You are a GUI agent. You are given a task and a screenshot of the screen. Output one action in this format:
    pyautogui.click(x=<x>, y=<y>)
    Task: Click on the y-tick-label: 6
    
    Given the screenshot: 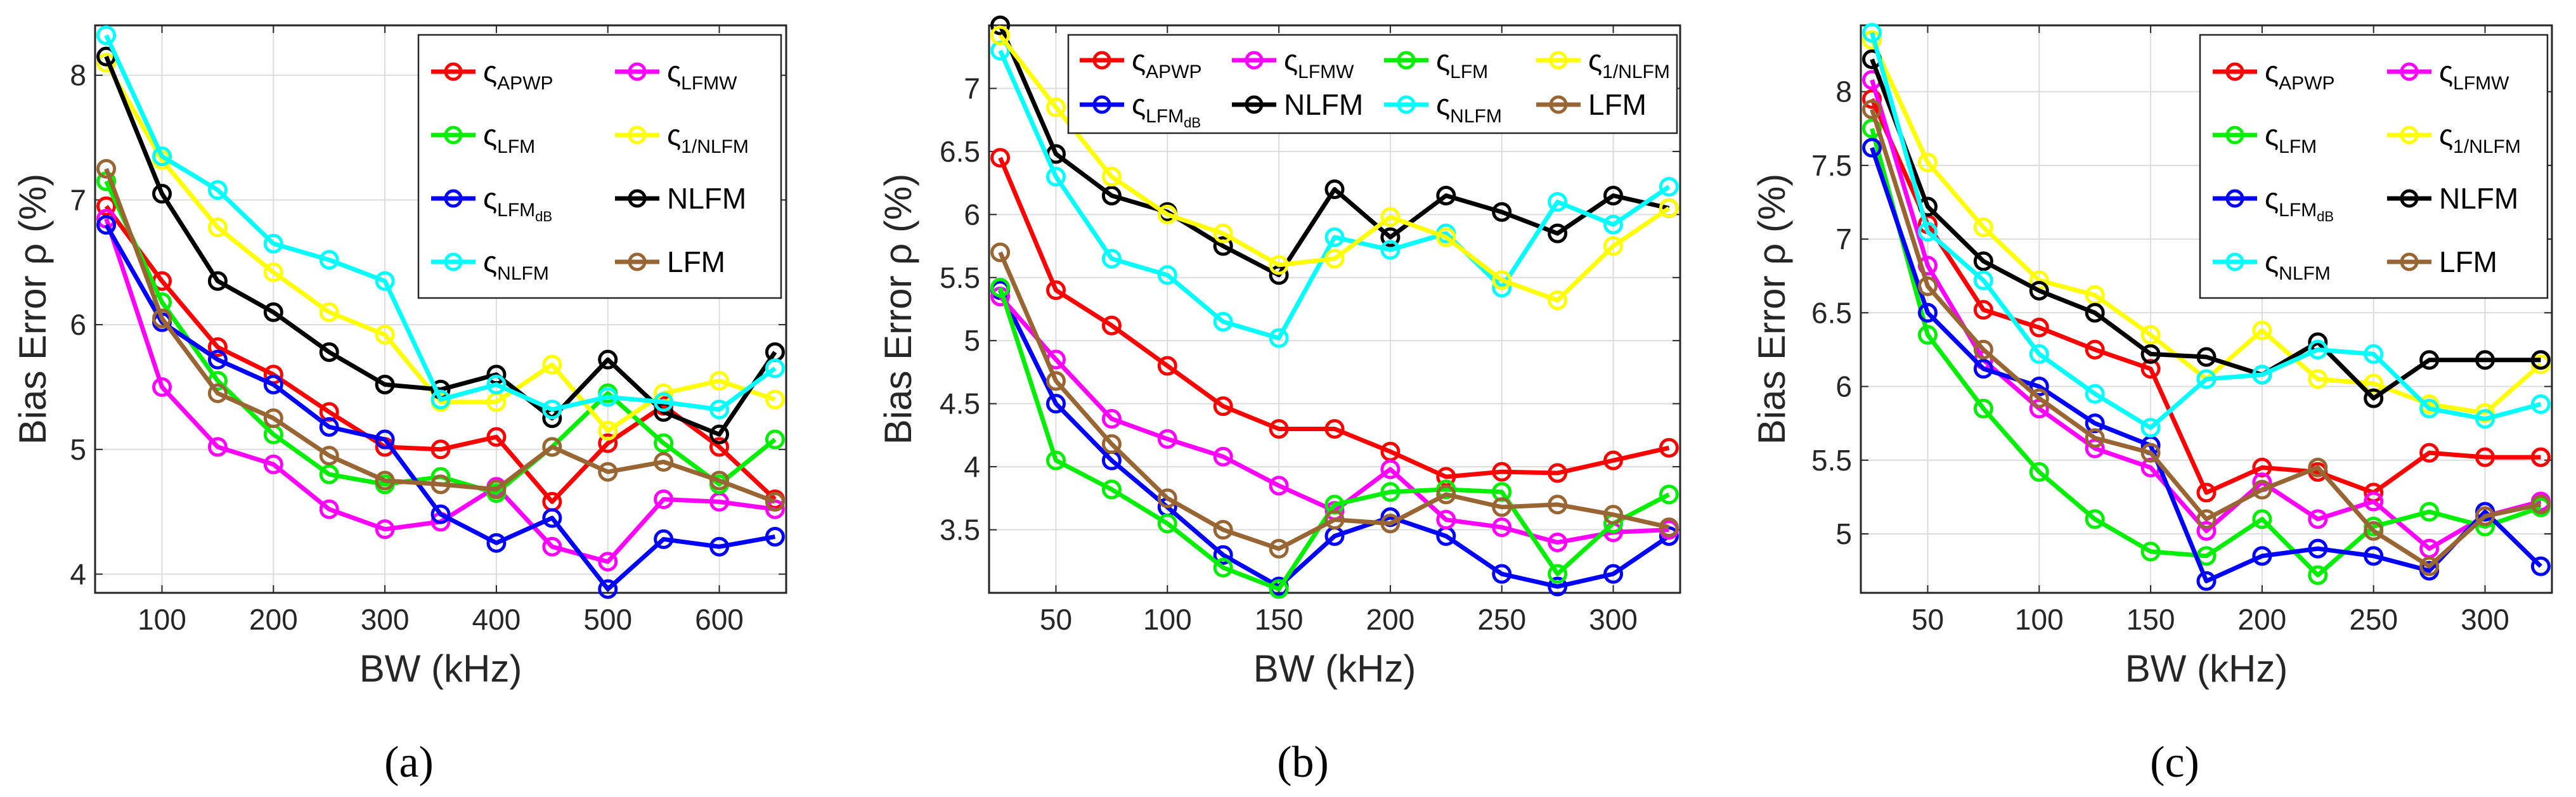 What is the action you would take?
    pyautogui.click(x=972, y=214)
    